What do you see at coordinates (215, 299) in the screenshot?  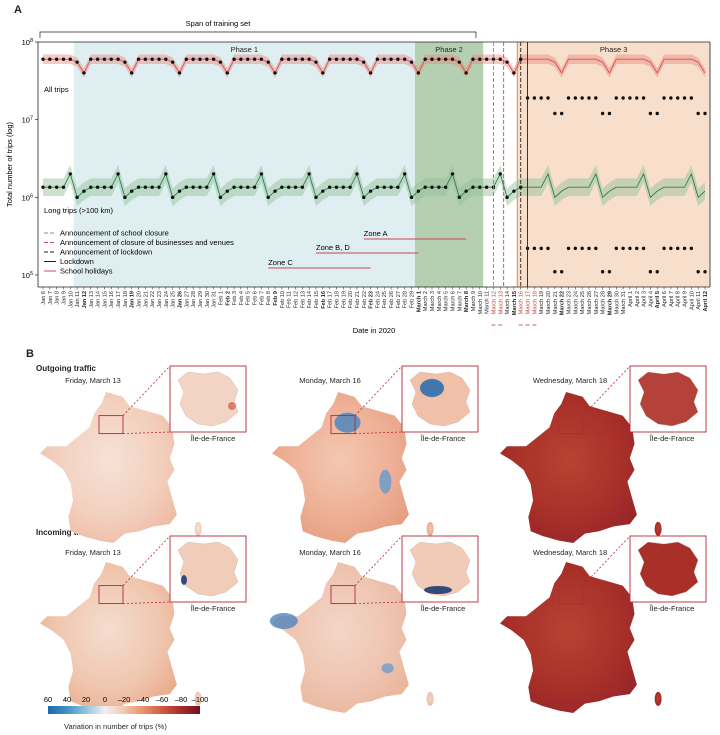 I see `x-tick-label: Jan 31` at bounding box center [215, 299].